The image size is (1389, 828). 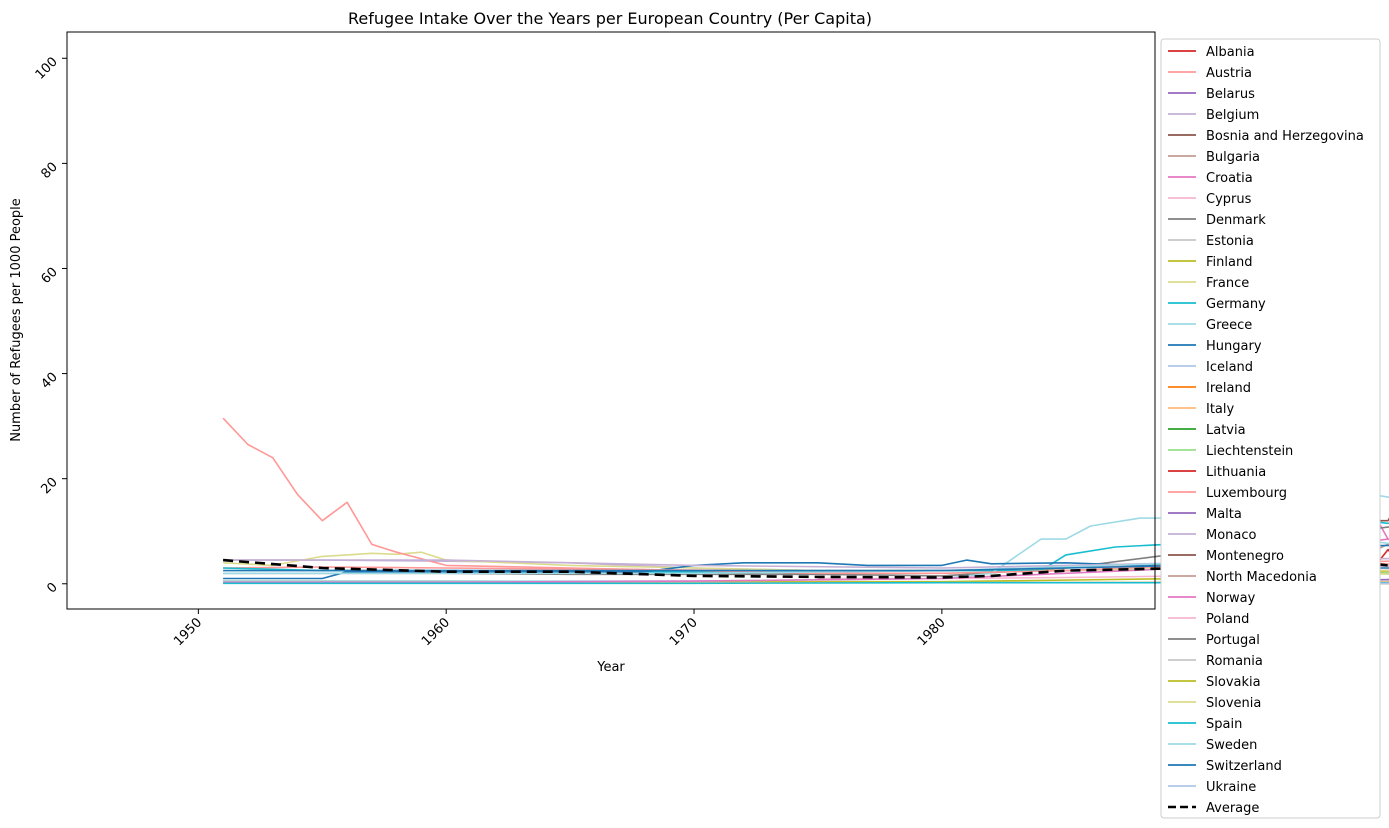 What do you see at coordinates (1224, 724) in the screenshot?
I see `legend-entry-label: Spain` at bounding box center [1224, 724].